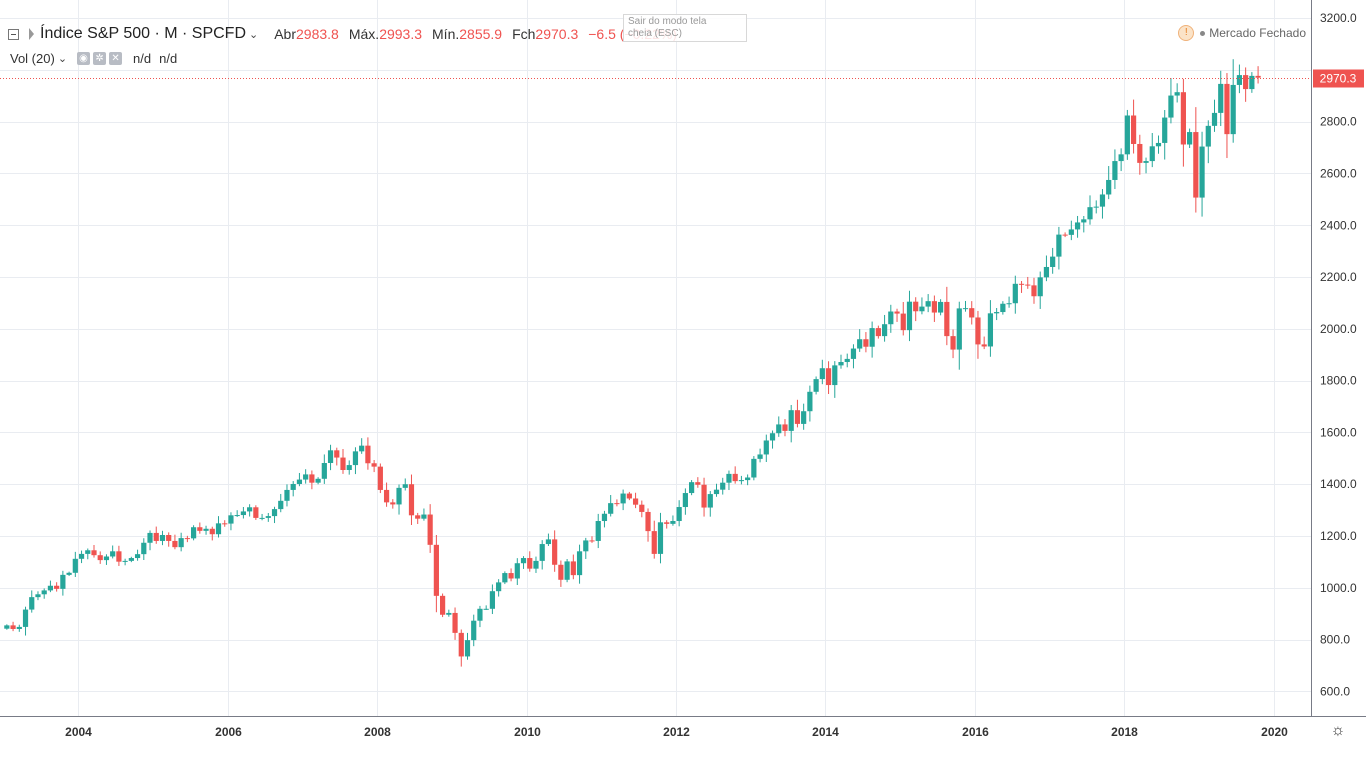 This screenshot has width=1366, height=768. What do you see at coordinates (78, 732) in the screenshot?
I see `time-tick-label: 2004` at bounding box center [78, 732].